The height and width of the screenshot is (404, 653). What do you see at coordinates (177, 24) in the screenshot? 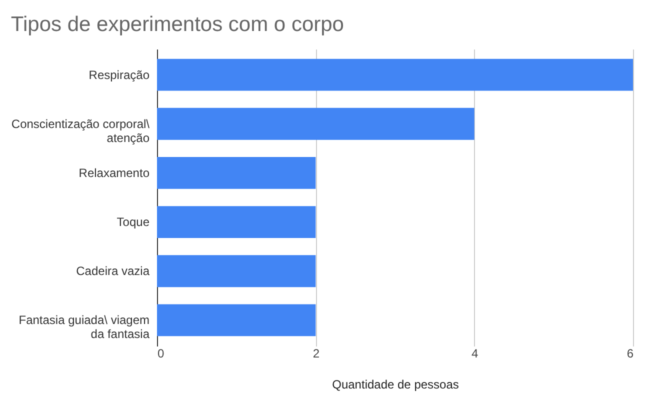
I see `chart-title: Tipos de experimentos com o corpo` at bounding box center [177, 24].